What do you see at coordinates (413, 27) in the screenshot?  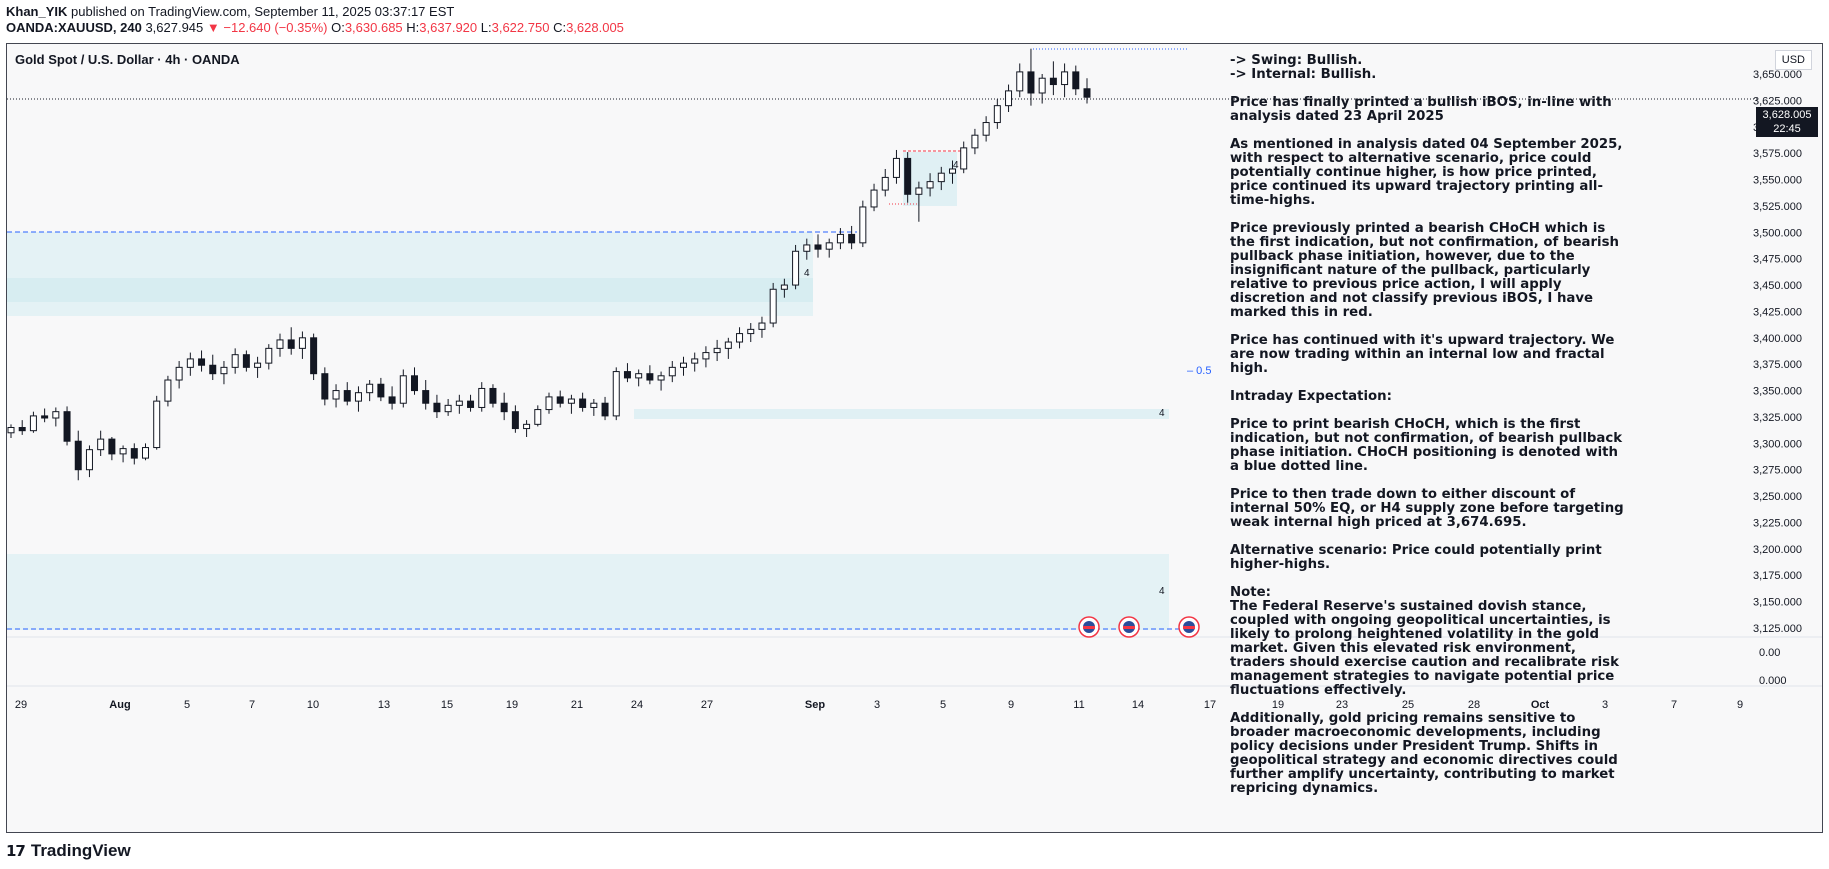 I see `high-label: H:` at bounding box center [413, 27].